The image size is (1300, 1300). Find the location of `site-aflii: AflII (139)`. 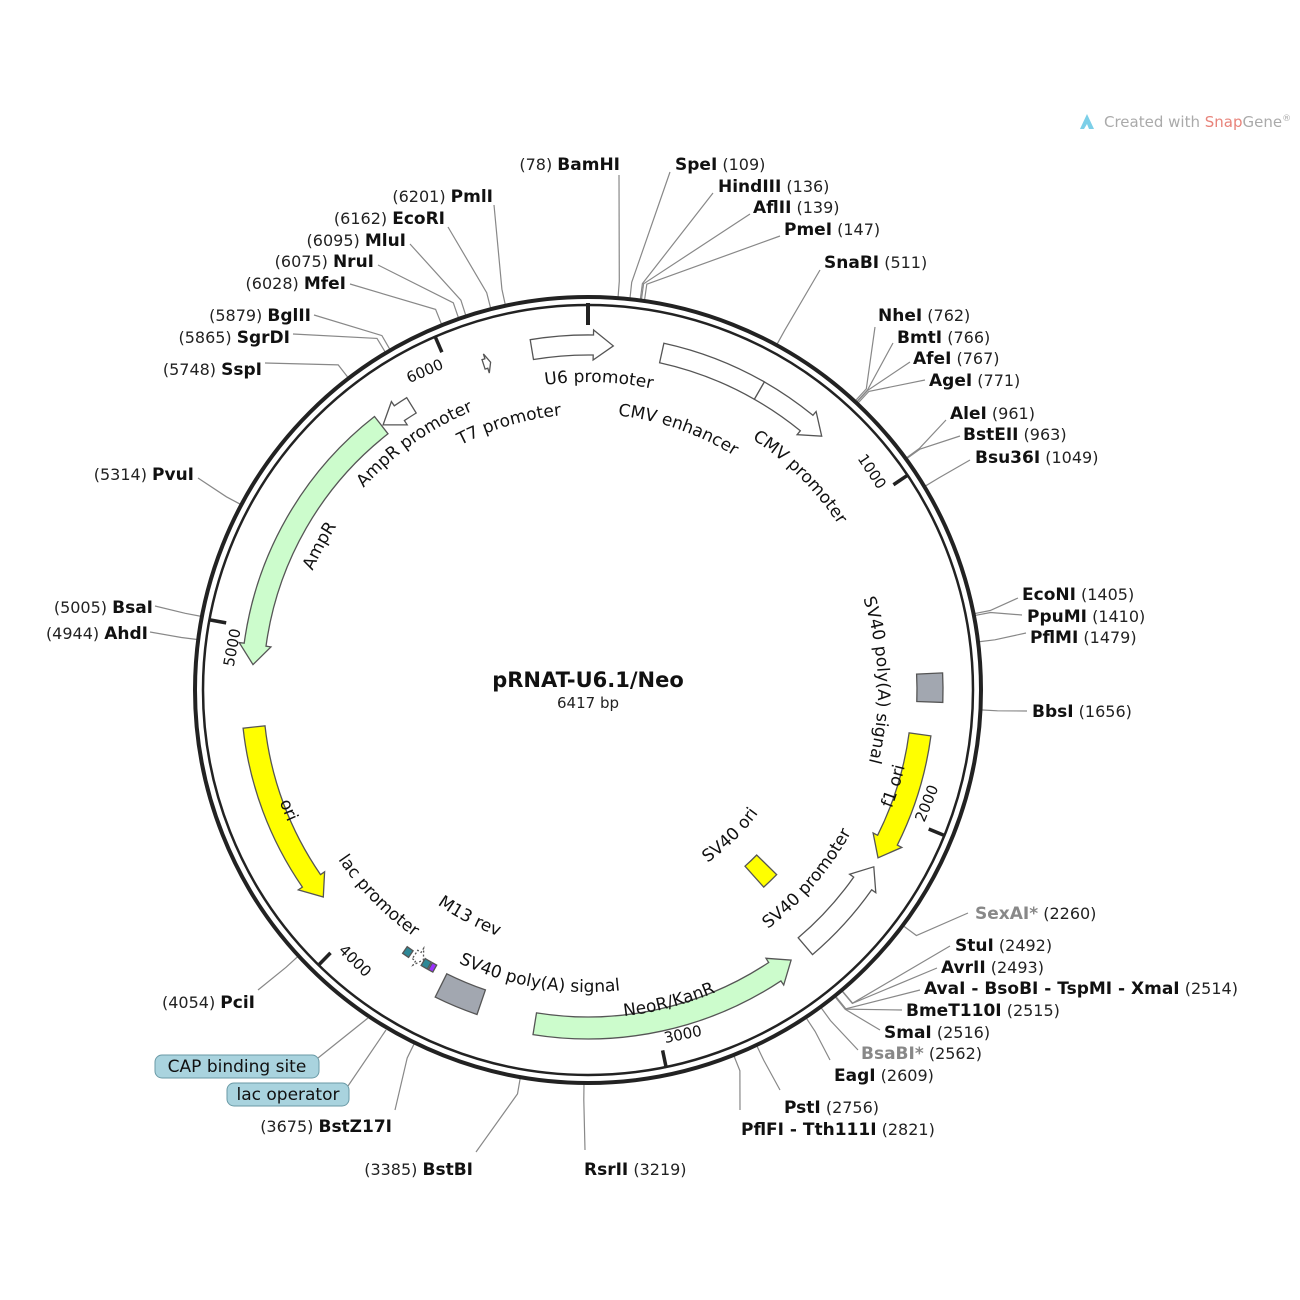

site-aflii: AflII (139) is located at coordinates (796, 208).